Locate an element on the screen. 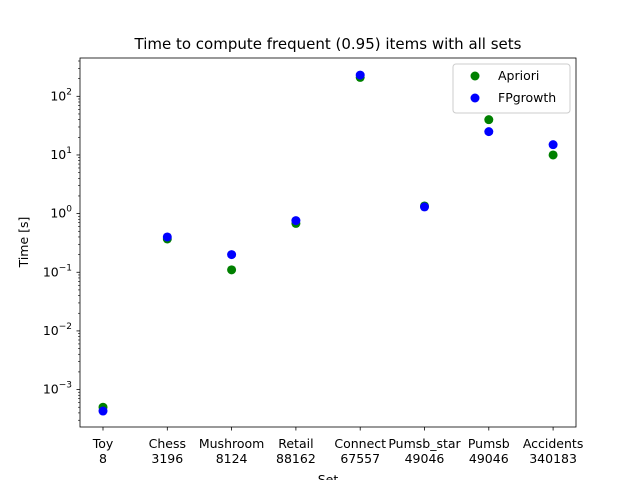 The height and width of the screenshot is (480, 640). x-tick-label-name: Accidents is located at coordinates (553, 443).